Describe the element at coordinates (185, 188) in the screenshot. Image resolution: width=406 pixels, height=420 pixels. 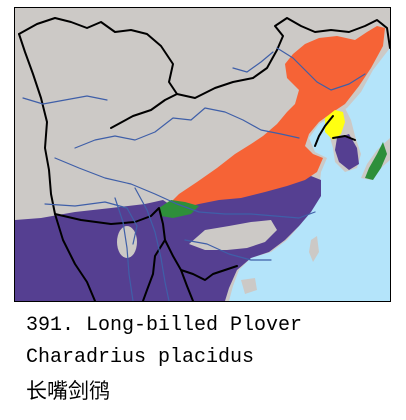
I see `river-yangtze` at that location.